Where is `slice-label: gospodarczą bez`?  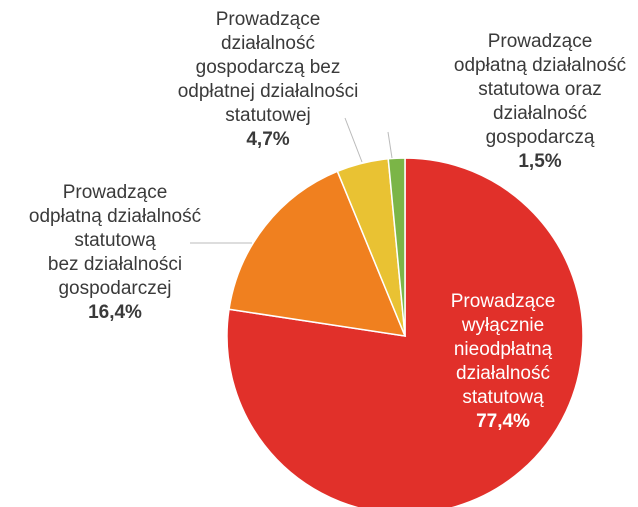
slice-label: gospodarczą bez is located at coordinates (268, 67).